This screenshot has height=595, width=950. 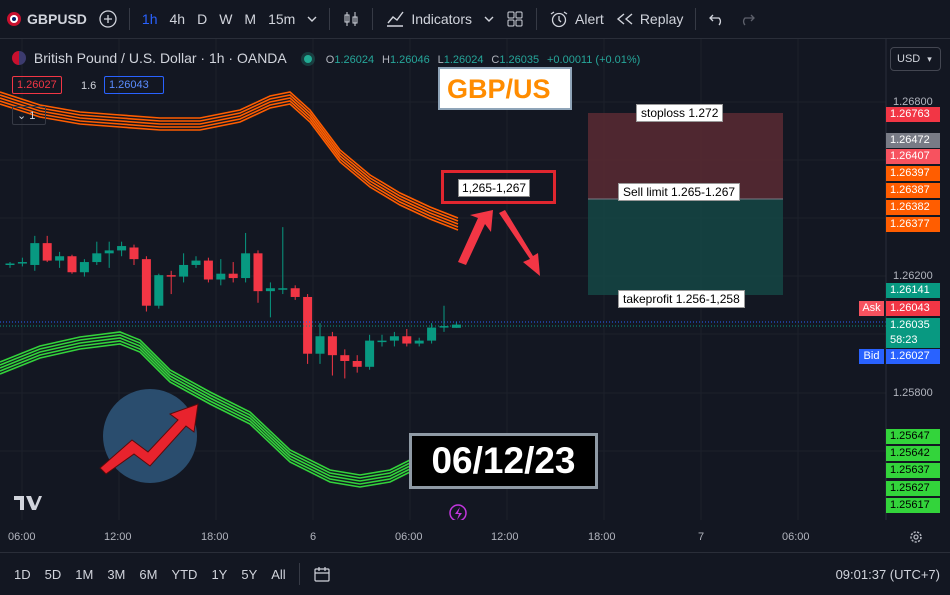 I want to click on range-ytd: YTD, so click(x=184, y=574).